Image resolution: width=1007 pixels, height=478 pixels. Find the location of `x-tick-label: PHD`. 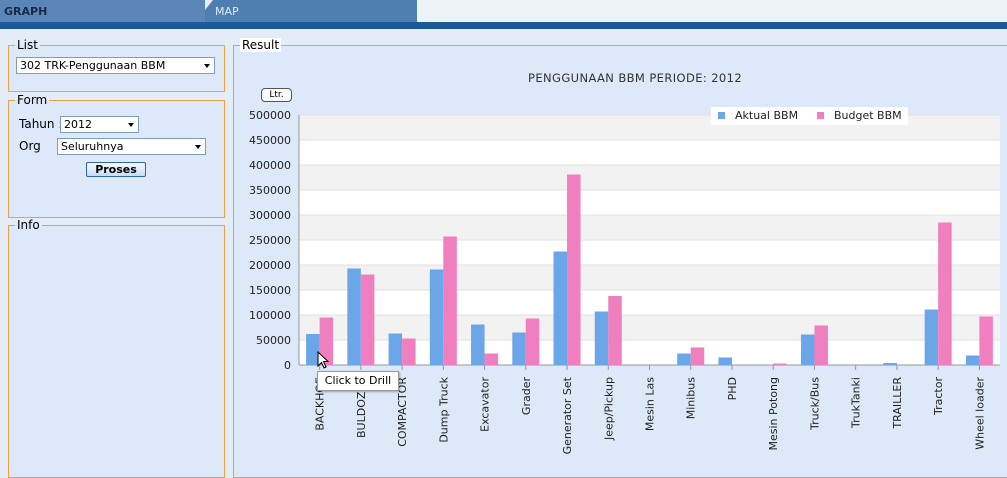

x-tick-label: PHD is located at coordinates (732, 388).